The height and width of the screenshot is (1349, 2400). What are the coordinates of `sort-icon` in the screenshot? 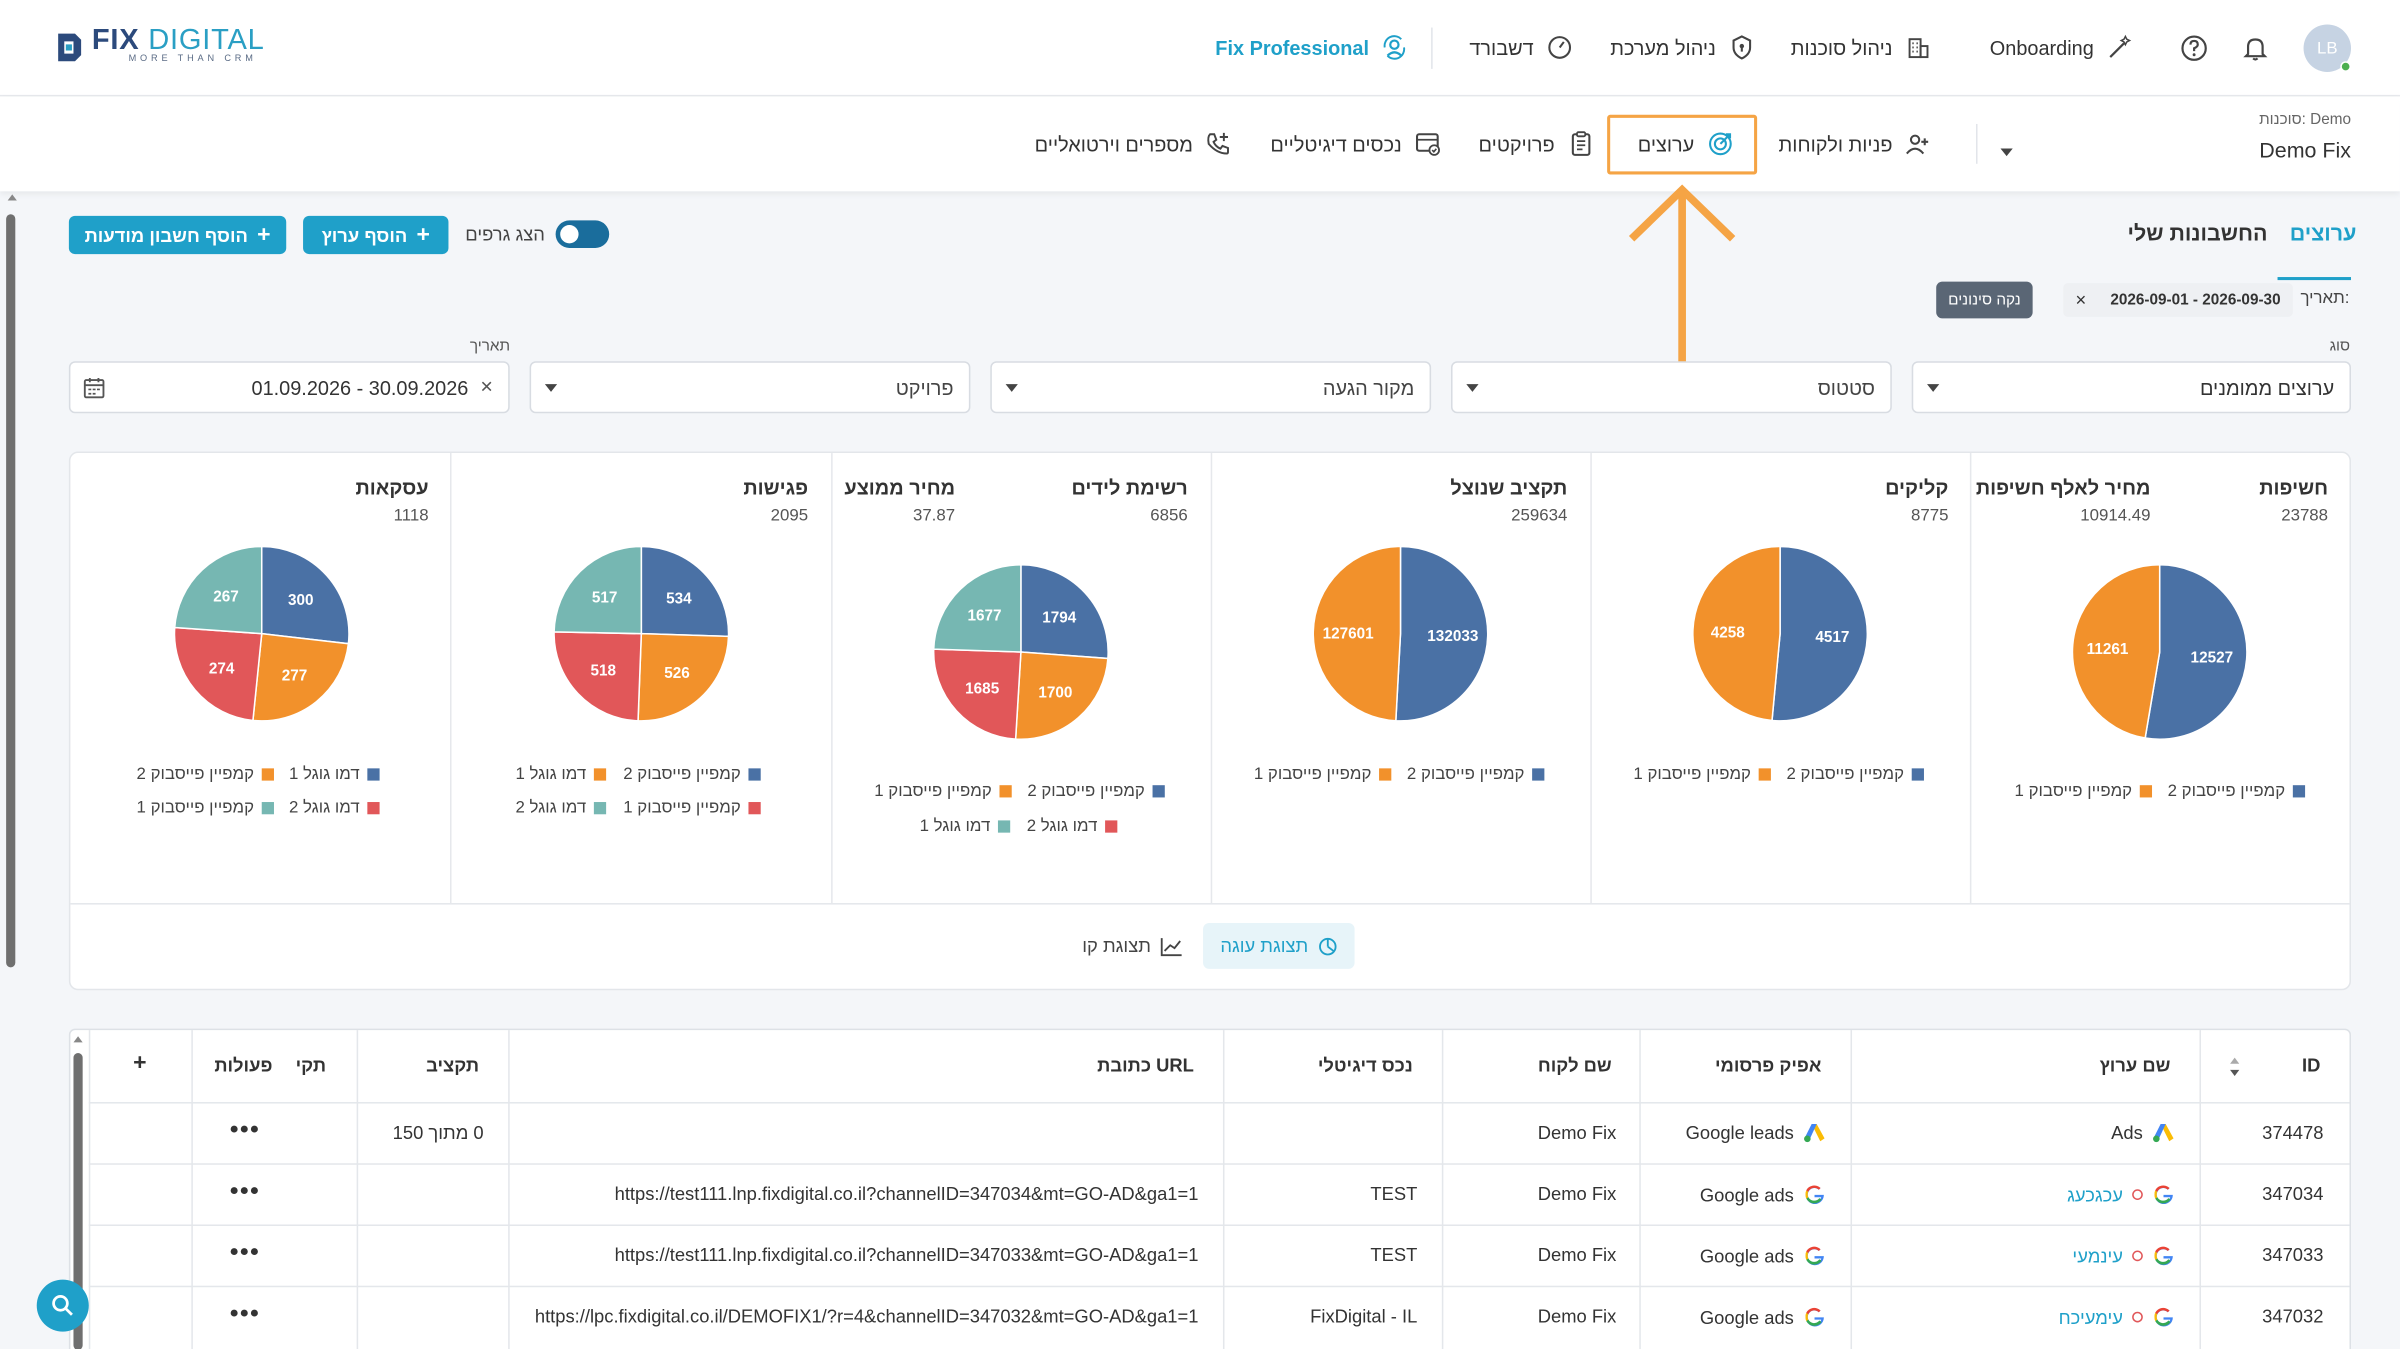 It's located at (2235, 1070).